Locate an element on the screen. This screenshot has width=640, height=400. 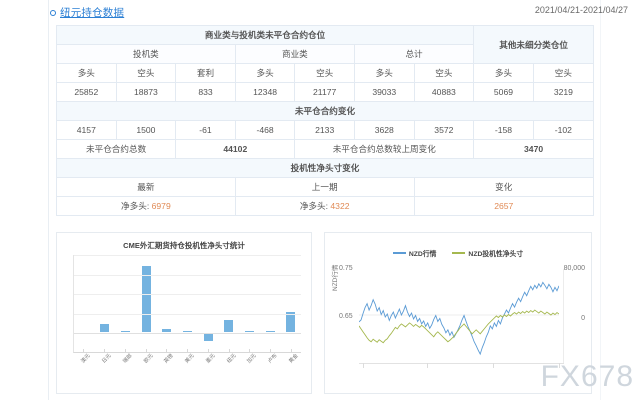
bar-chart-xtick-label: 卢布 is located at coordinates (273, 359).